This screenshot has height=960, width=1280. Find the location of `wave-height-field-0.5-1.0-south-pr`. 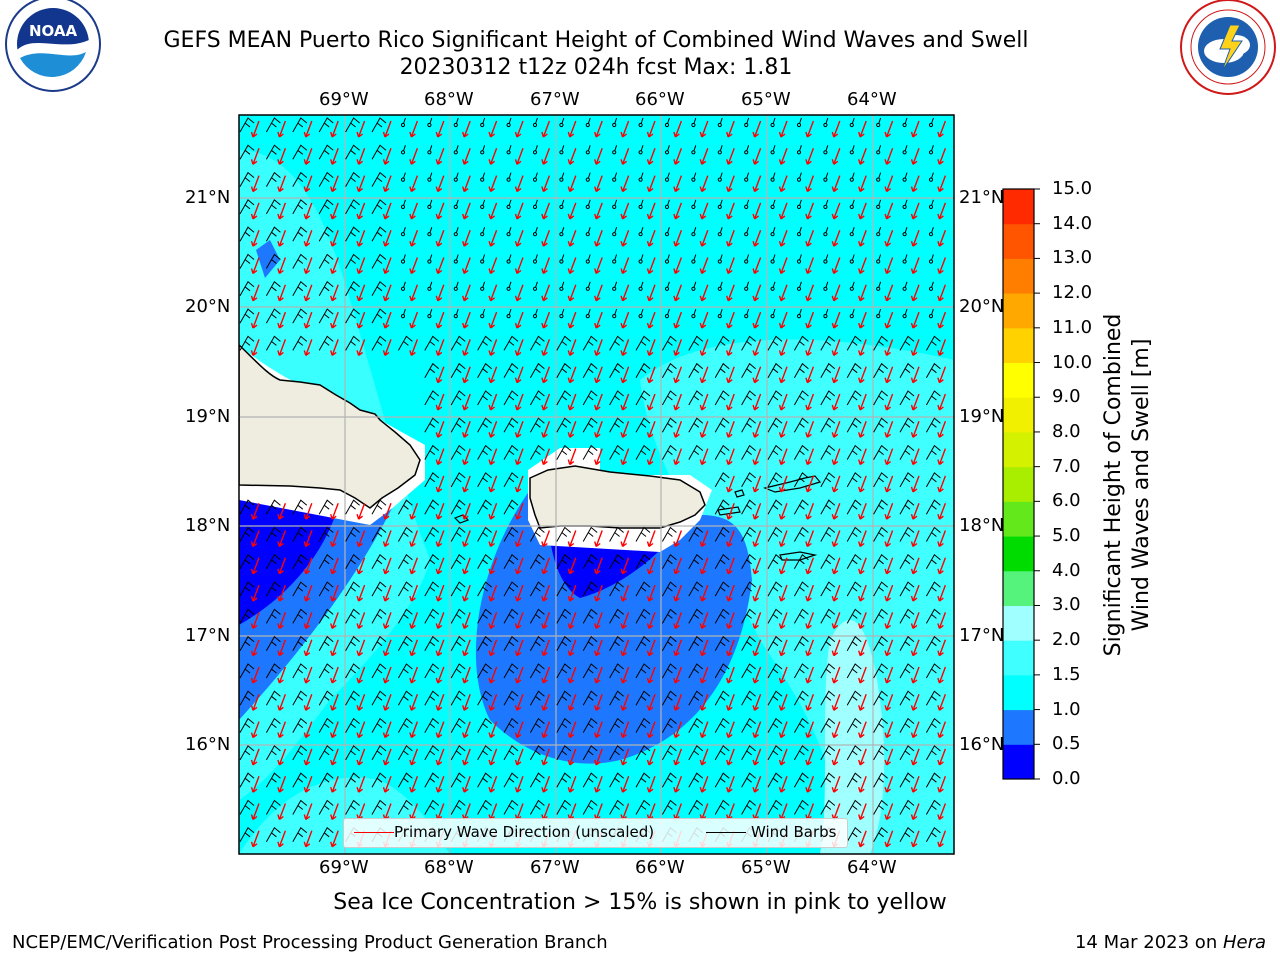

wave-height-field-0.5-1.0-south-pr is located at coordinates (613, 627).